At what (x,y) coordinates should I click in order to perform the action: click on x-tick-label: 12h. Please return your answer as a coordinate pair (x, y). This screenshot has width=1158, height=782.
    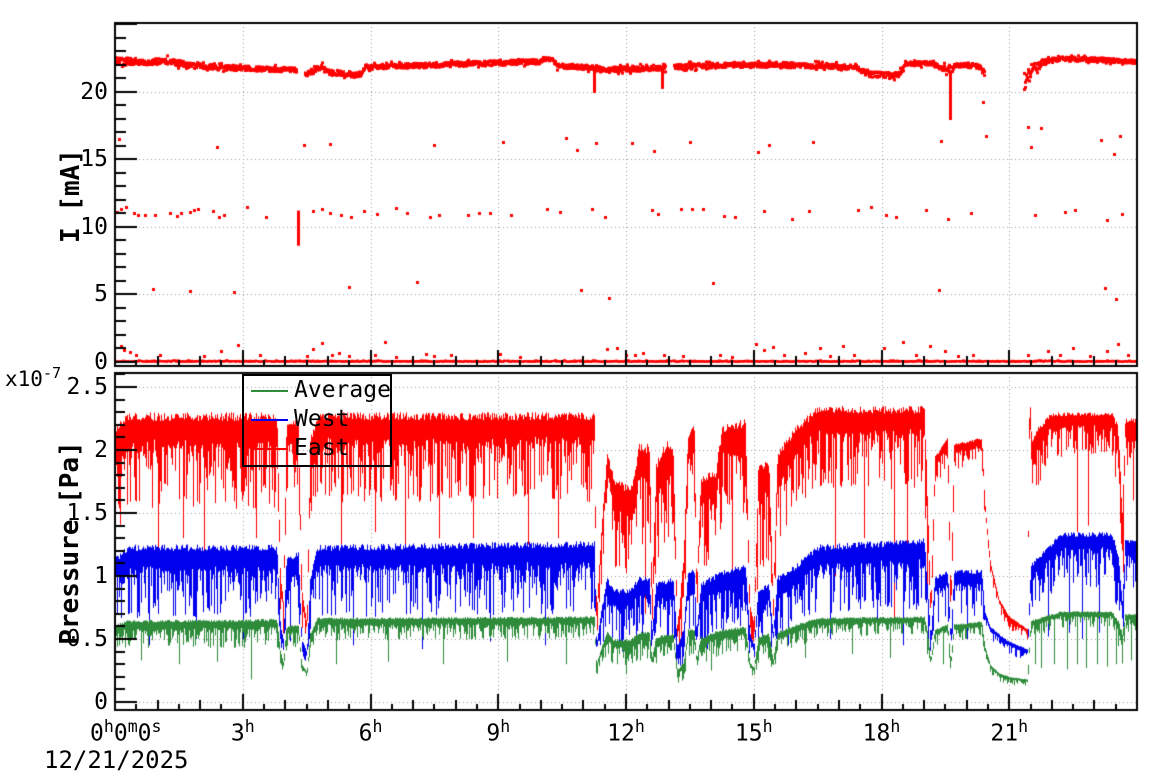
    Looking at the image, I should click on (626, 732).